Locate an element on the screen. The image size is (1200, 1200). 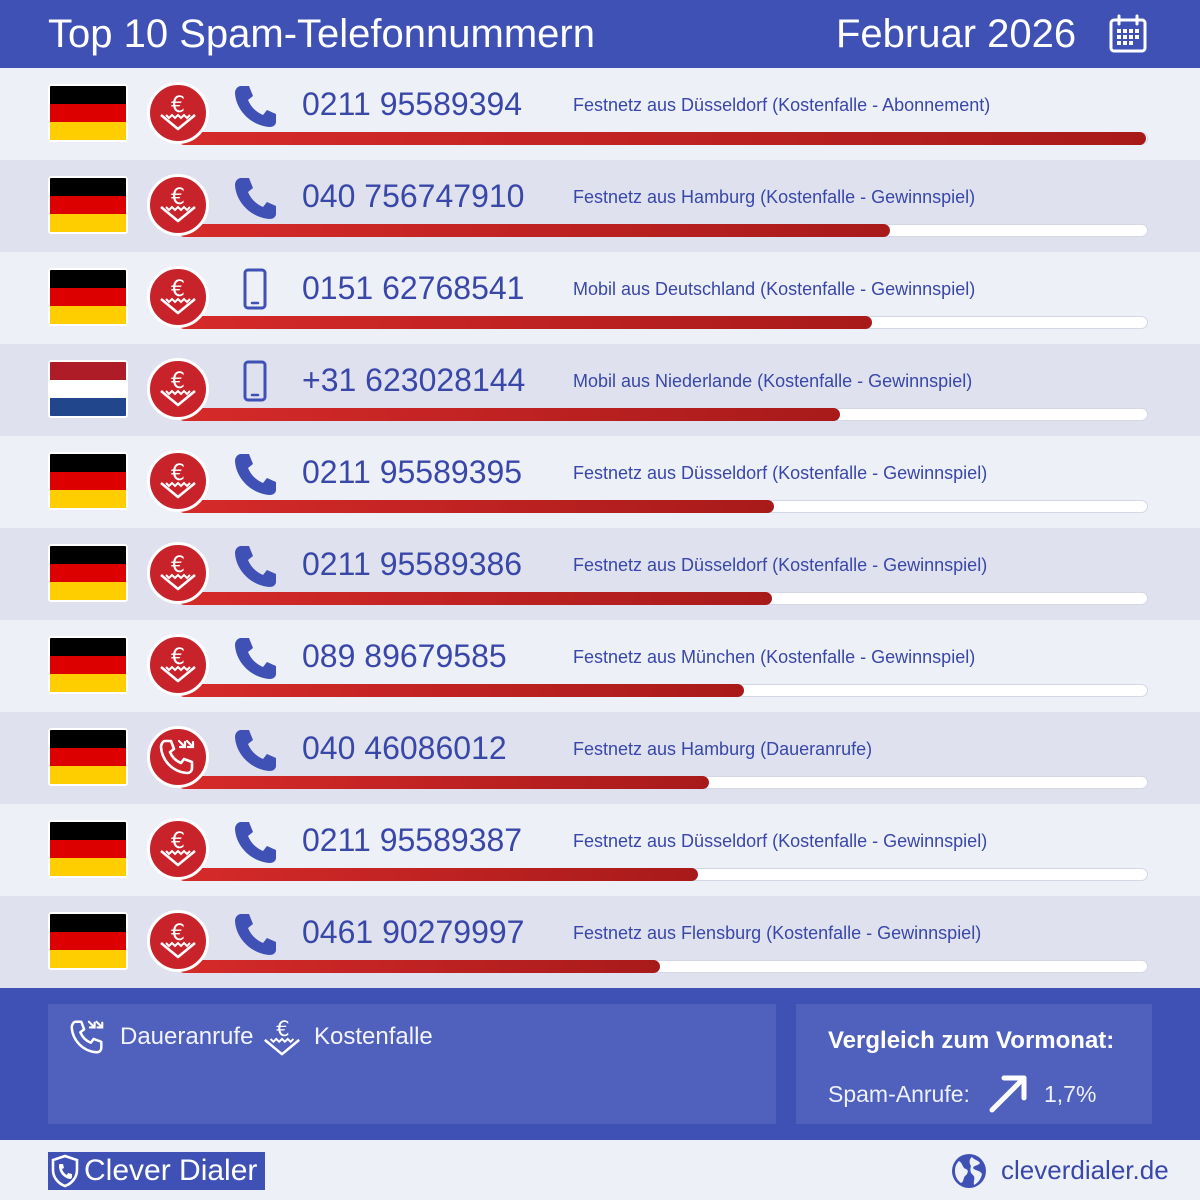
shield-phone-icon is located at coordinates (65, 1171).